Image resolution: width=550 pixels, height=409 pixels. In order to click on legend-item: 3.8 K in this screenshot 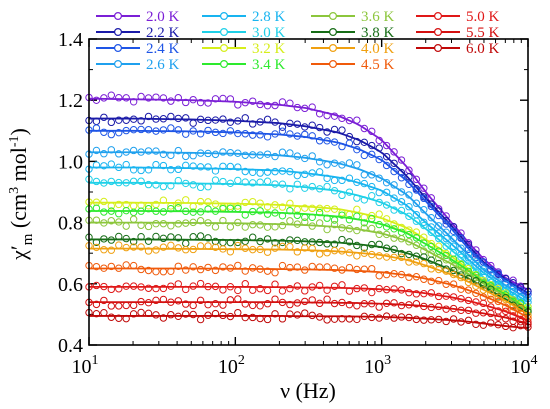, I will do `click(353, 33)`.